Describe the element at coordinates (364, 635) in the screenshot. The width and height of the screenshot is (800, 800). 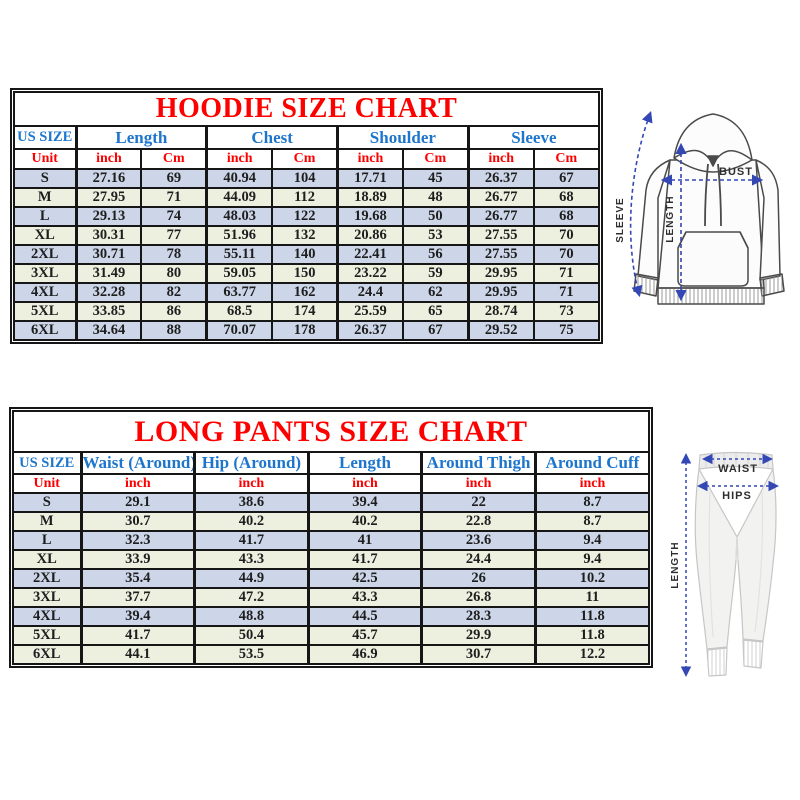
I see `value-cell: 45.7` at that location.